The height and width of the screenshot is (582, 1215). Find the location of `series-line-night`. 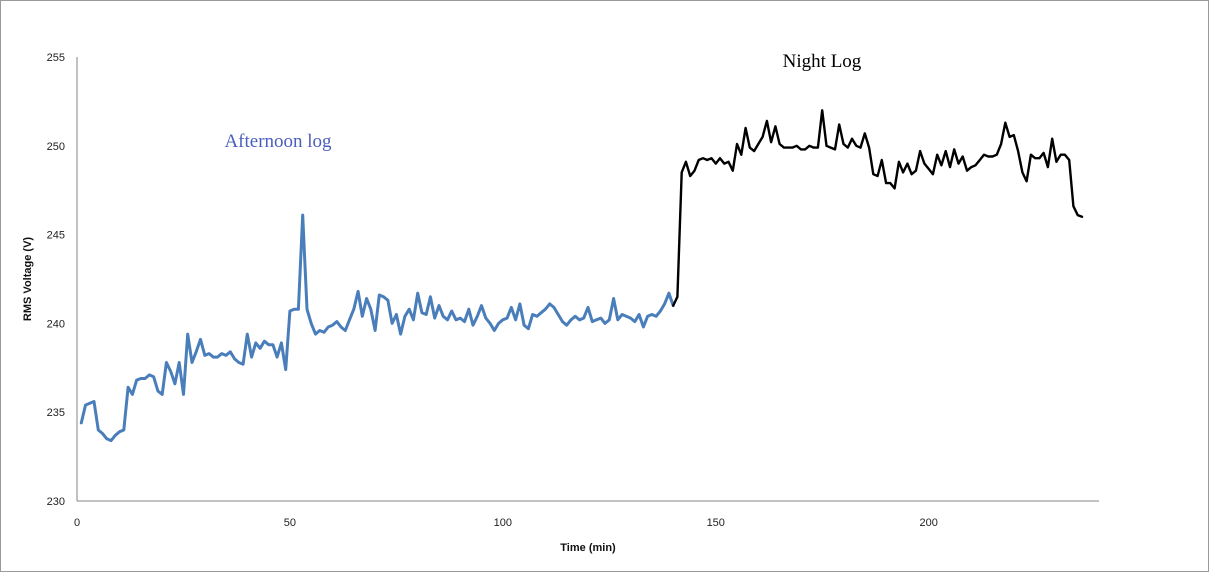

series-line-night is located at coordinates (878, 208).